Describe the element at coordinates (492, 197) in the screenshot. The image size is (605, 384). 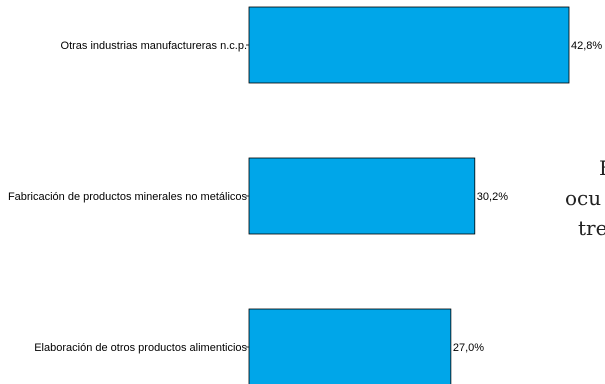
I see `value-label-2: 30,2%` at that location.